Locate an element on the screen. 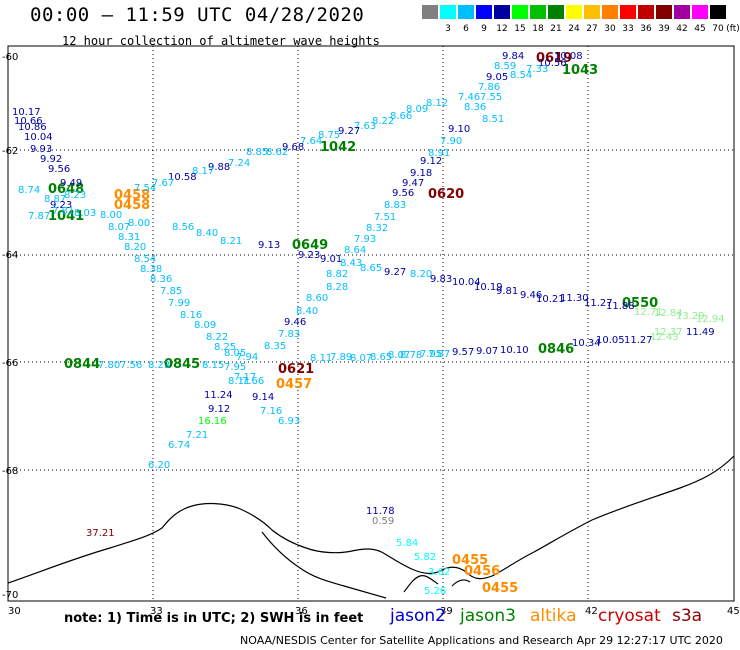 This screenshot has height=650, width=740. legend-label: 18 is located at coordinates (538, 29).